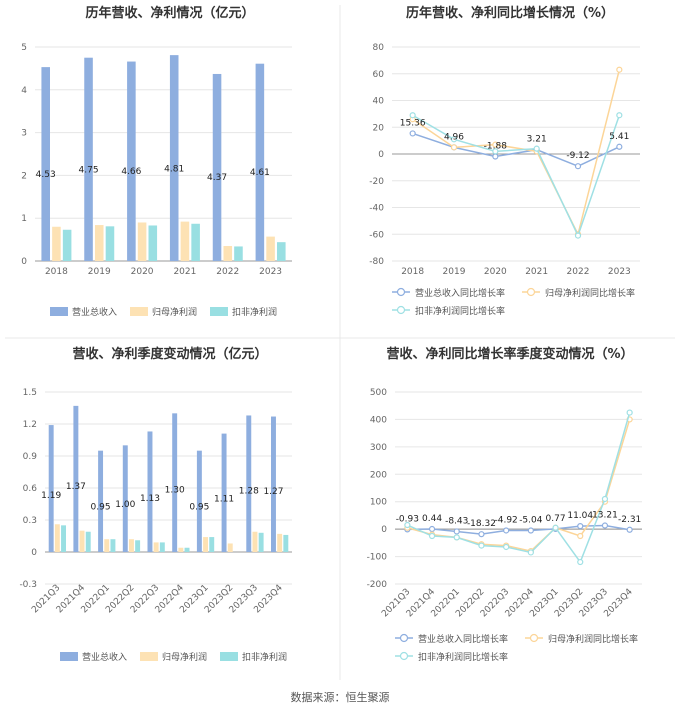 Image resolution: width=680 pixels, height=716 pixels. Describe the element at coordinates (125, 505) in the screenshot. I see `data-label: 1.00` at that location.